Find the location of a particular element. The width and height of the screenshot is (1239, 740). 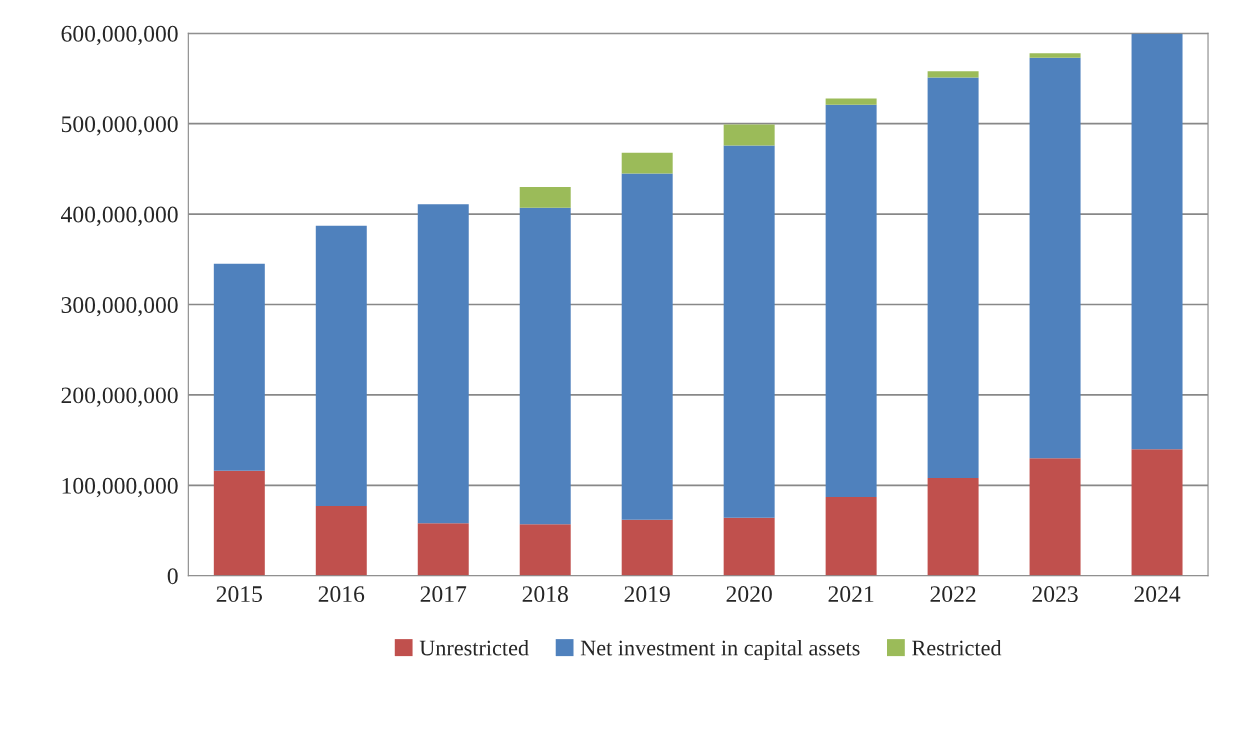

y-tick-label: 600,000,000 is located at coordinates (119, 35).